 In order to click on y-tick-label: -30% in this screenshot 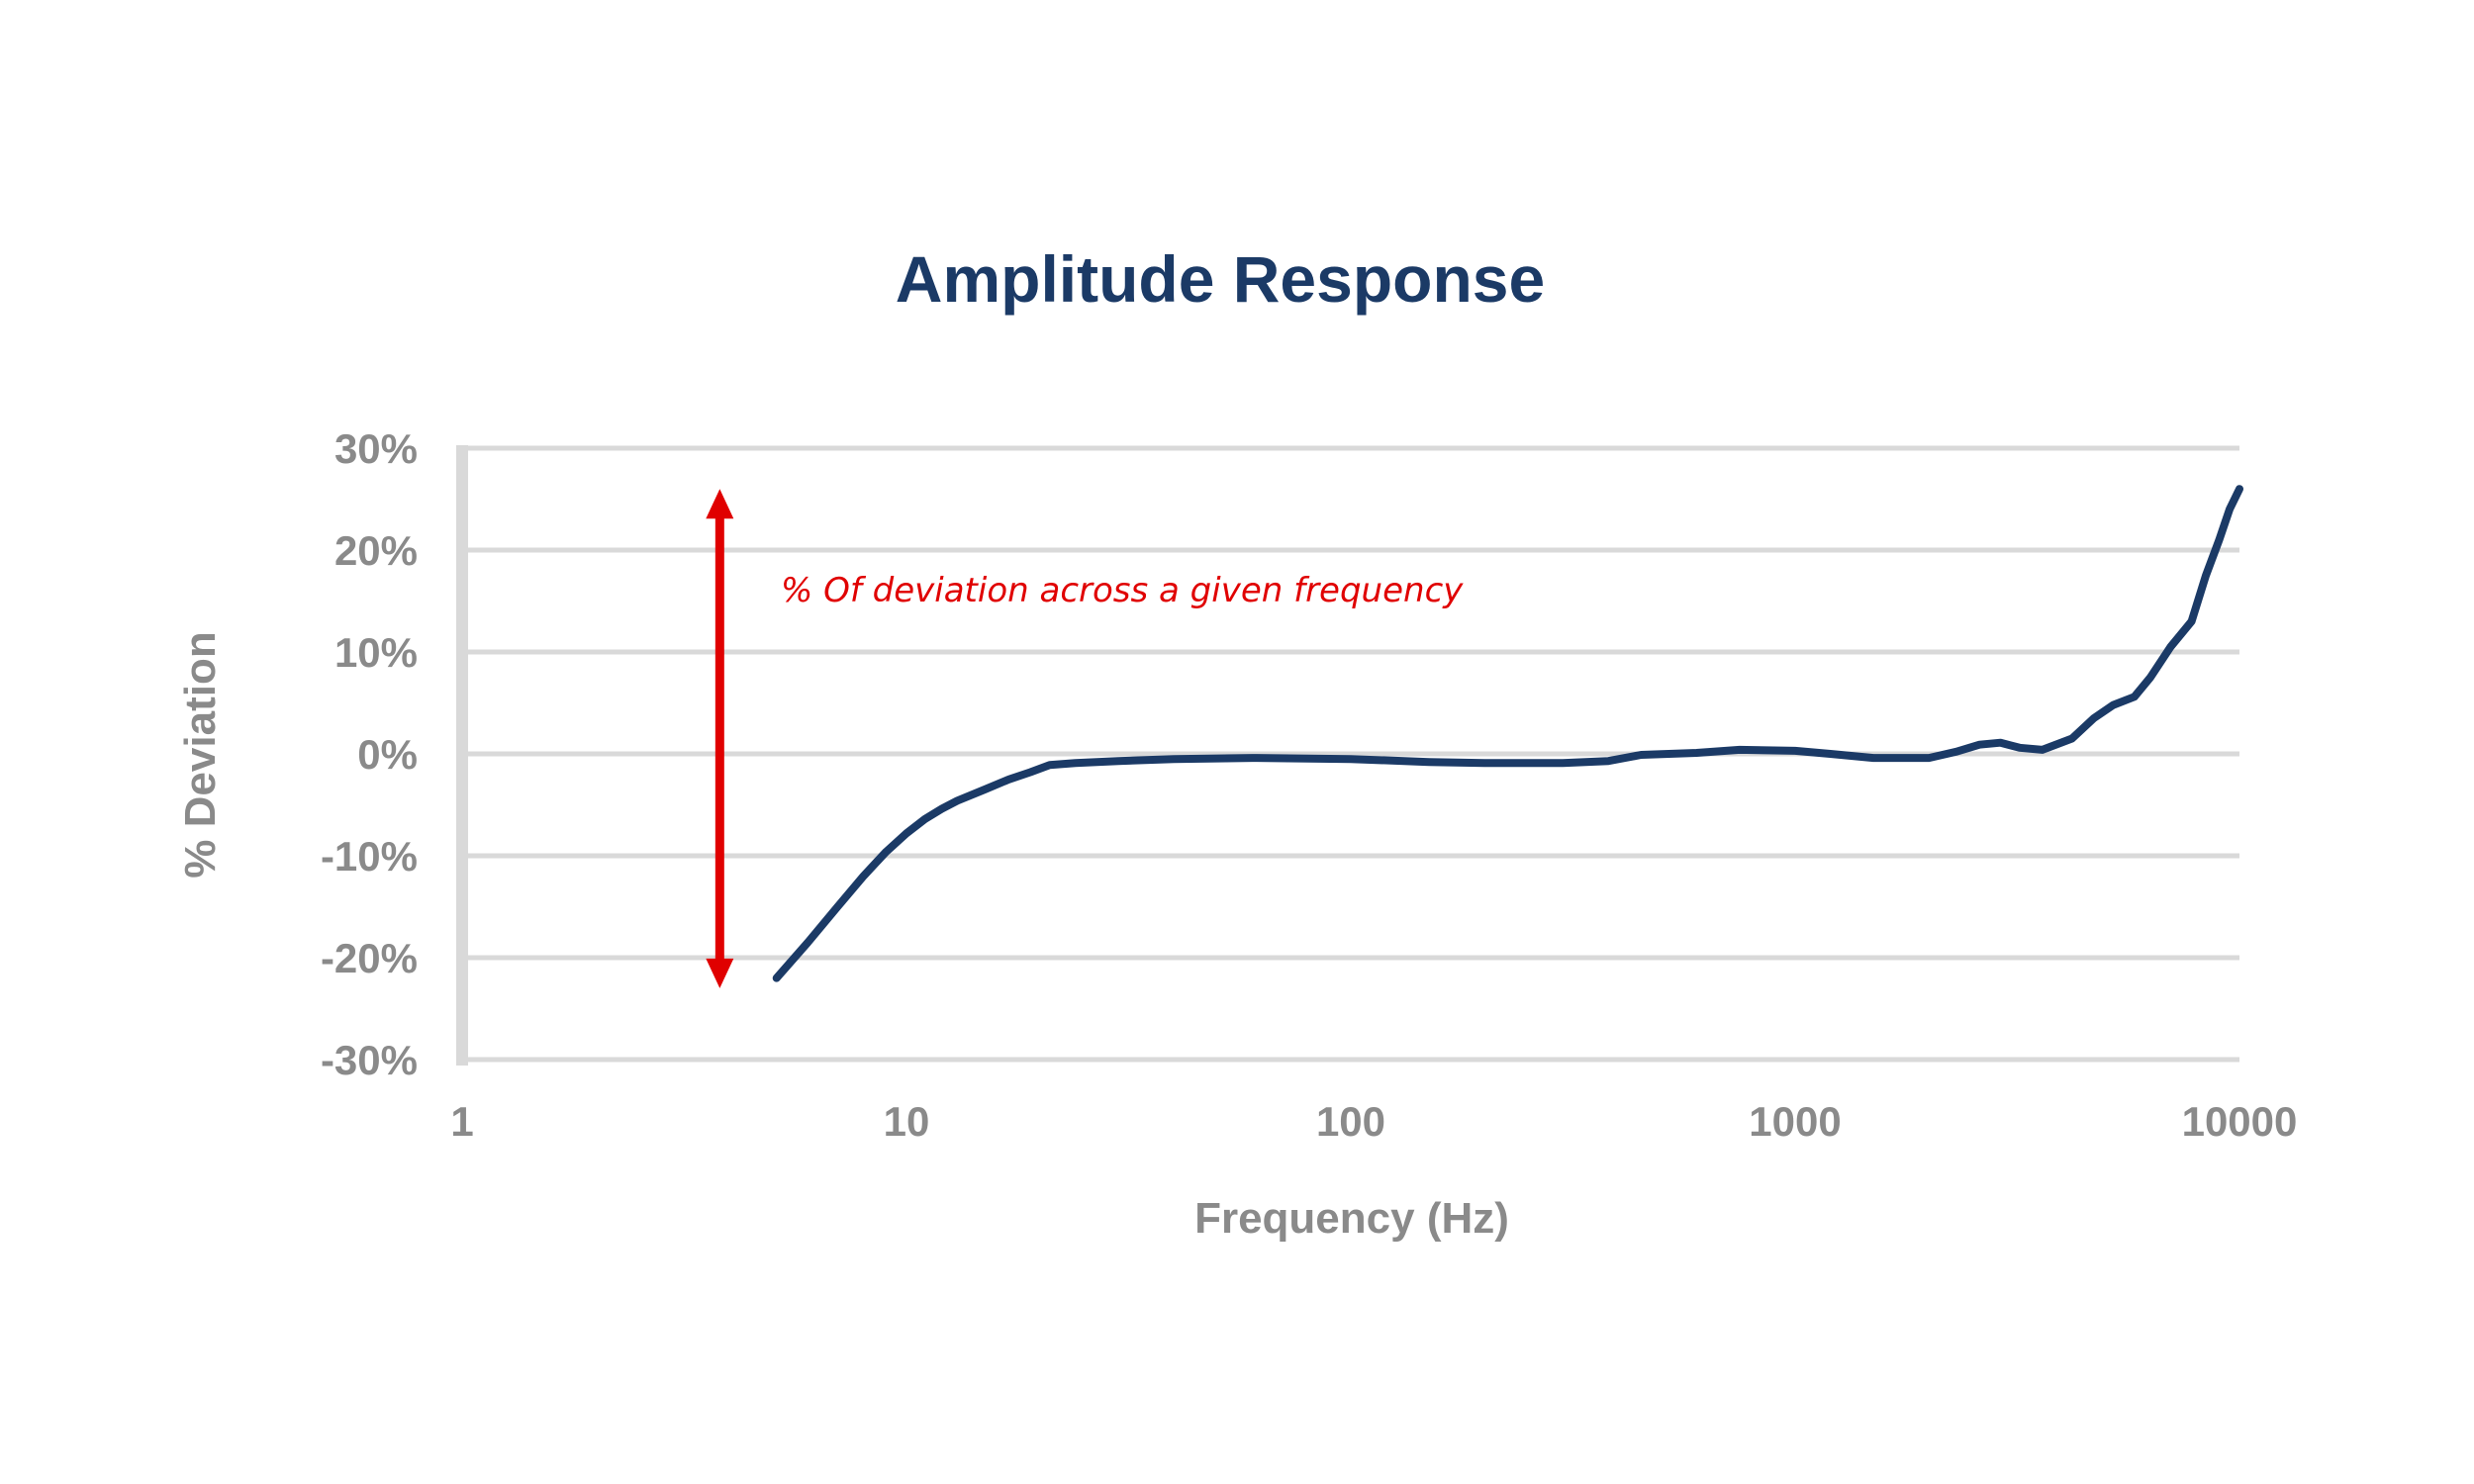, I will do `click(369, 1060)`.